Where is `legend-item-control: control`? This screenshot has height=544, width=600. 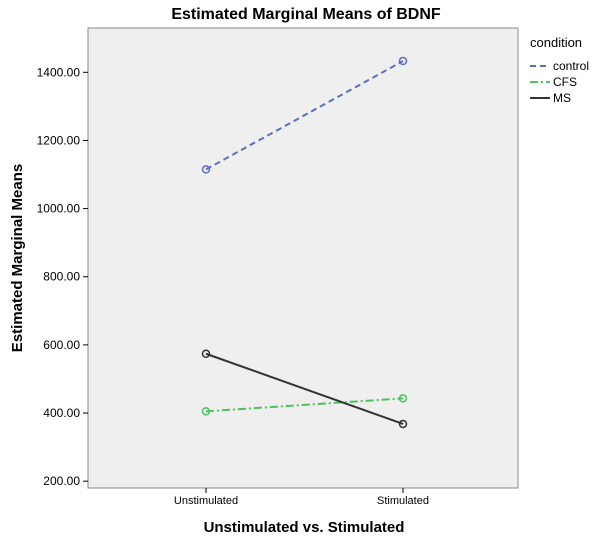
legend-item-control: control is located at coordinates (559, 66).